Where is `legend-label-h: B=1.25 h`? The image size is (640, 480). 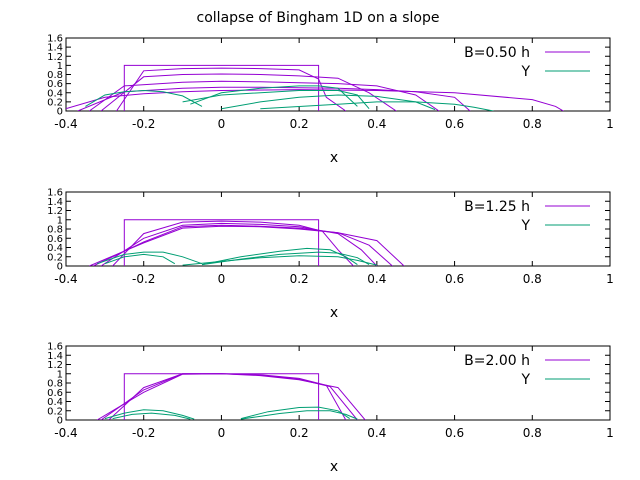 legend-label-h: B=1.25 h is located at coordinates (497, 207).